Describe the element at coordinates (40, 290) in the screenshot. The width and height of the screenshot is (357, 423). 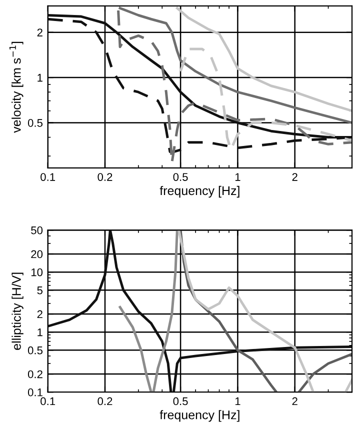
I see `y-tick-label: 5` at that location.